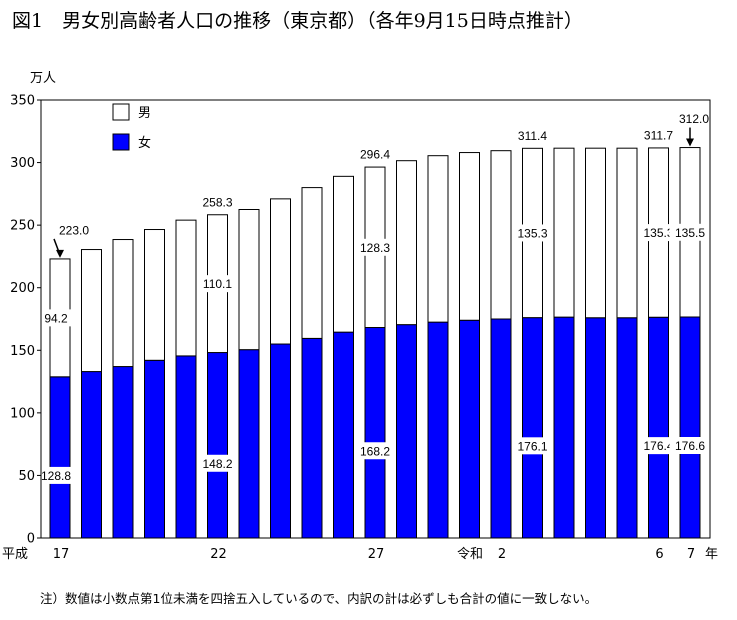 This screenshot has height=620, width=737. I want to click on total-label: 311.4, so click(532, 136).